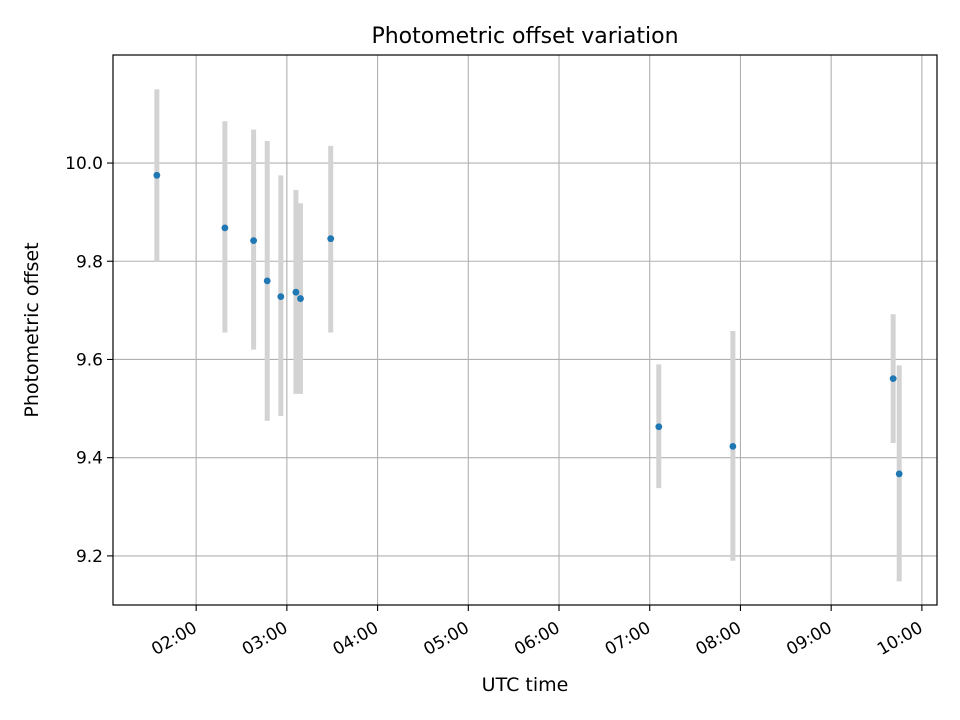 The width and height of the screenshot is (960, 720). What do you see at coordinates (524, 36) in the screenshot?
I see `chart-title: Photometric offset variation` at bounding box center [524, 36].